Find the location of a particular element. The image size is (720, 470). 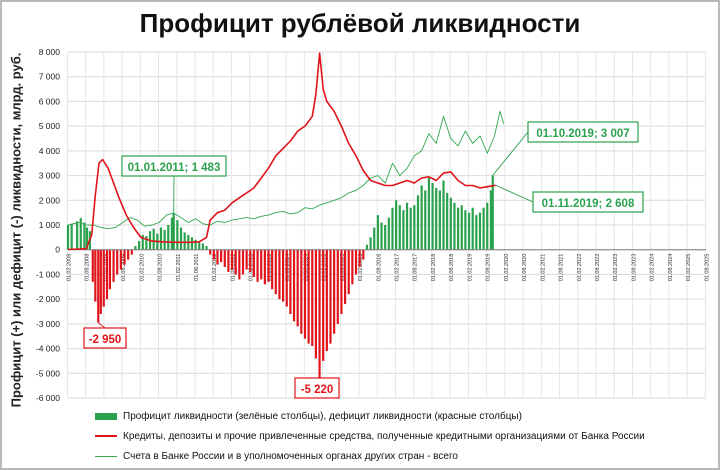

x-tick-label: 01.08.2008 is located at coordinates (88, 268).